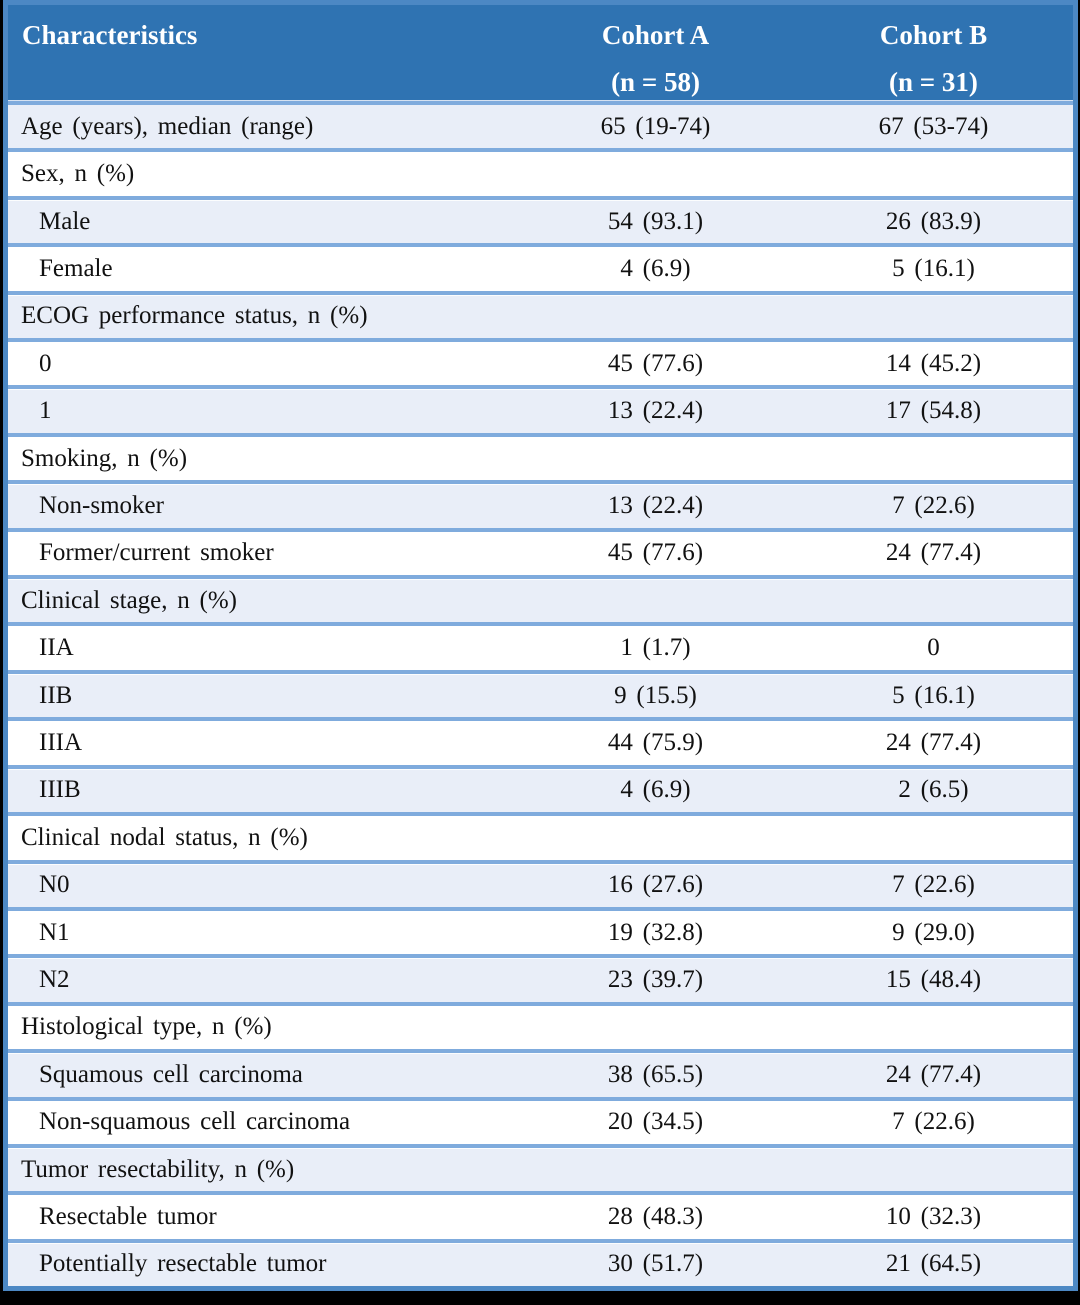  Describe the element at coordinates (540, 172) in the screenshot. I see `table-row: Sex, n (%)` at that location.